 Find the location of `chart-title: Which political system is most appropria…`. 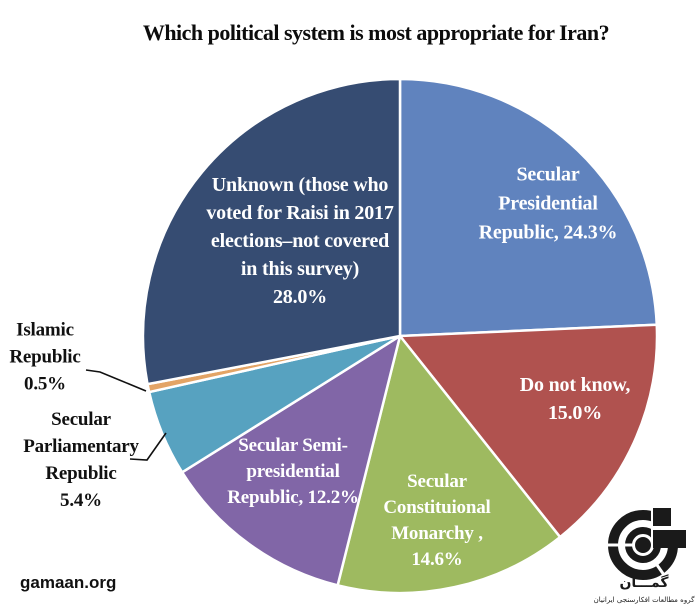

chart-title: Which political system is most appropria… is located at coordinates (376, 32).